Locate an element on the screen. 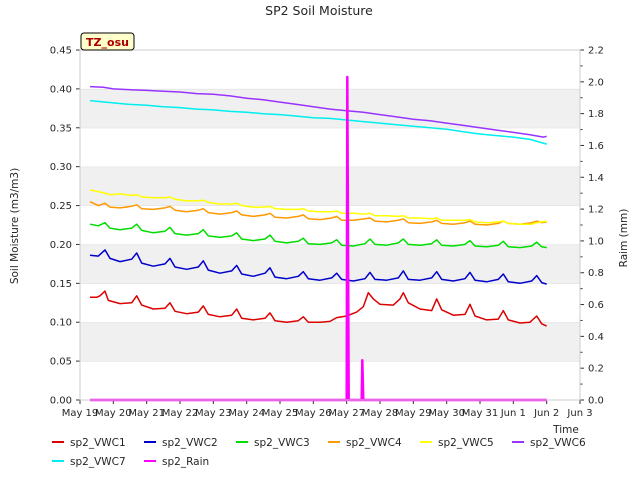 This screenshot has width=640, height=480. legend-label: sp2_VWC2 is located at coordinates (190, 443).